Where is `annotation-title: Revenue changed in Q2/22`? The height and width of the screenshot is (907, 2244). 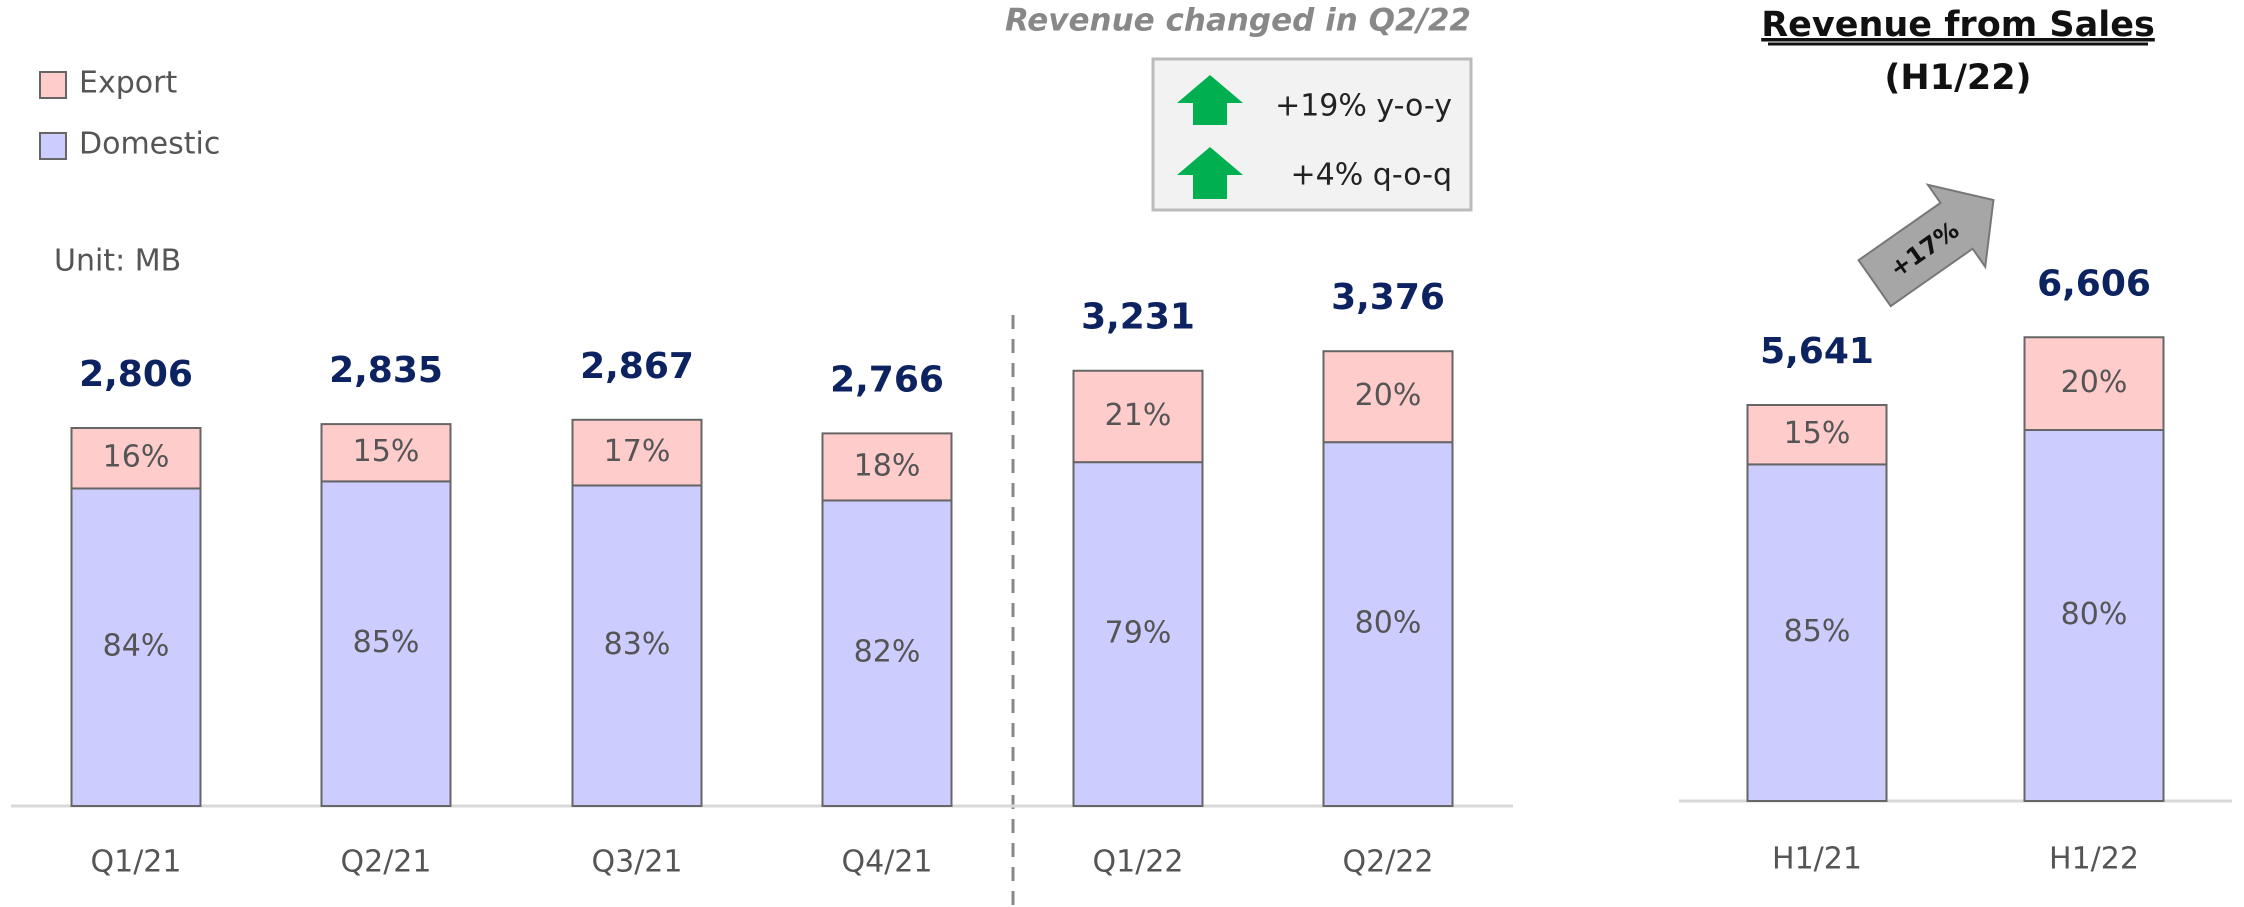 annotation-title: Revenue changed in Q2/22 is located at coordinates (1238, 21).